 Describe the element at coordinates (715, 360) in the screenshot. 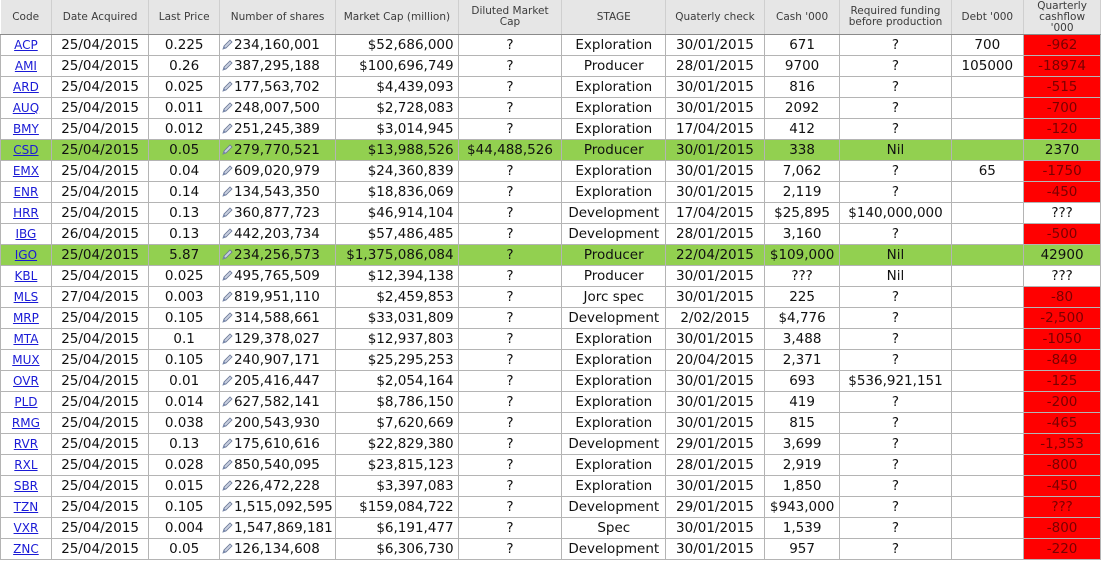

I see `quarterly-check-cell: 20/04/2015` at that location.